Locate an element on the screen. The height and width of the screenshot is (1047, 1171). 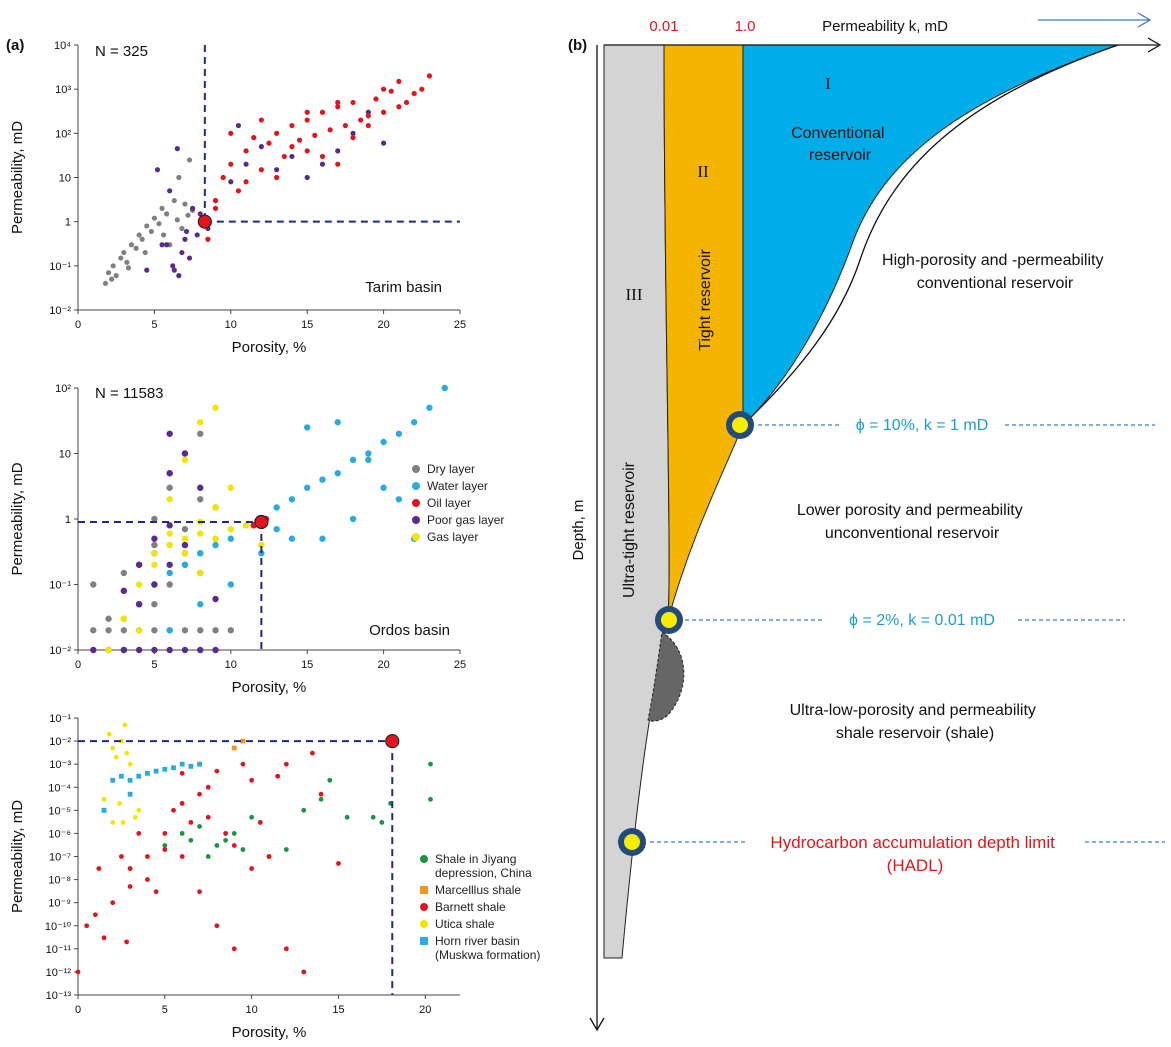
annotation: Ordos basin is located at coordinates (409, 630).